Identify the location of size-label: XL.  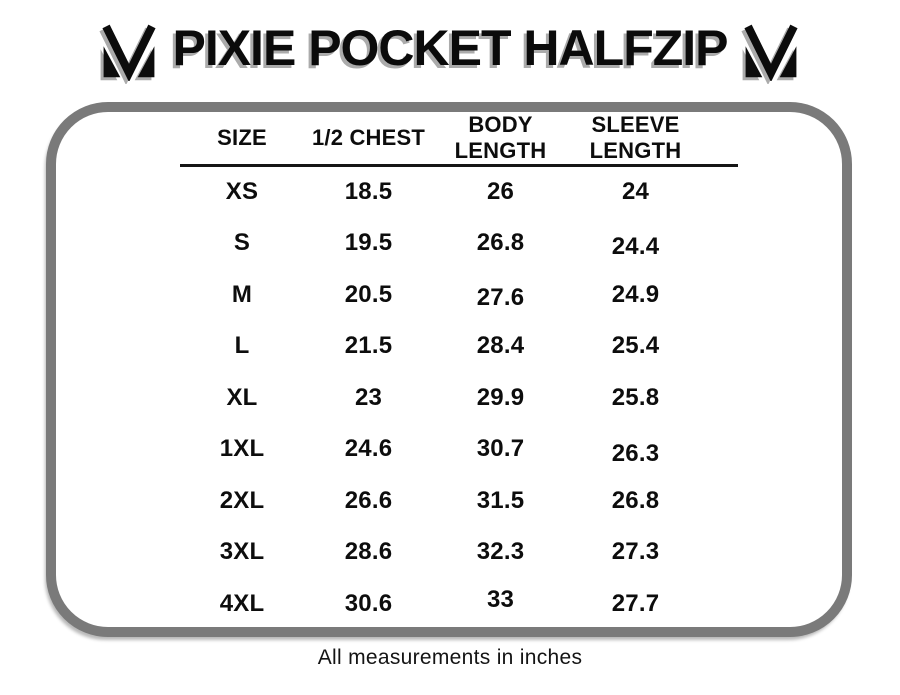
(242, 397).